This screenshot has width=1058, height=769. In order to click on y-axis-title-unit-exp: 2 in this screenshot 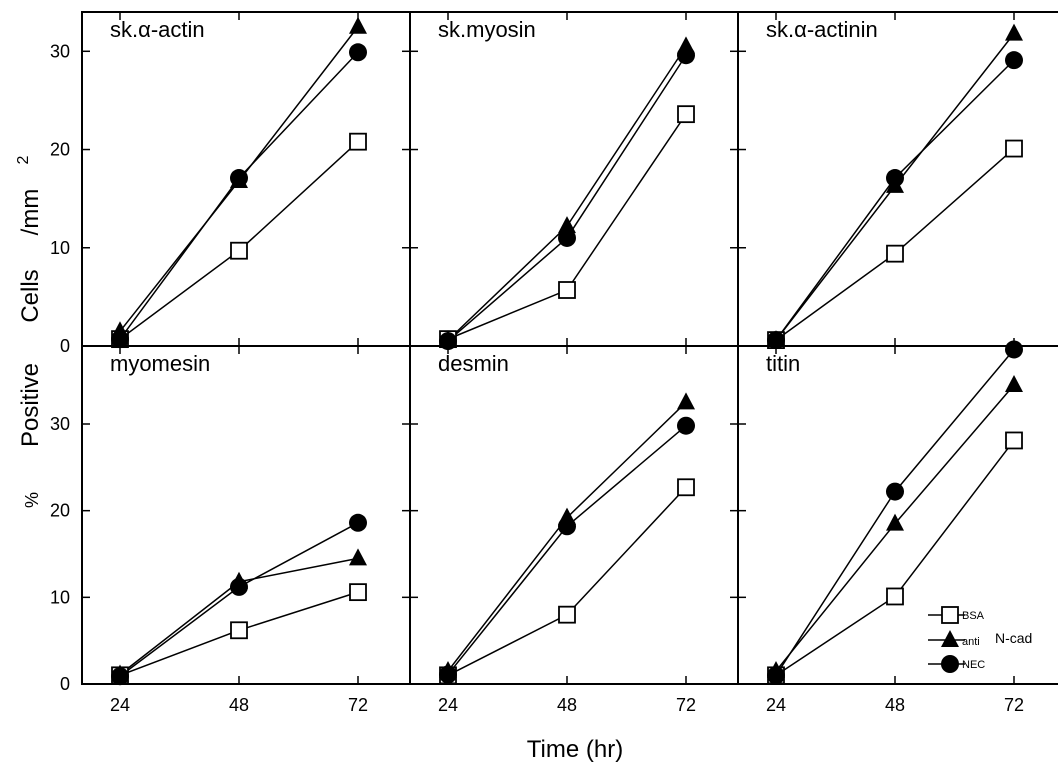, I will do `click(23, 159)`.